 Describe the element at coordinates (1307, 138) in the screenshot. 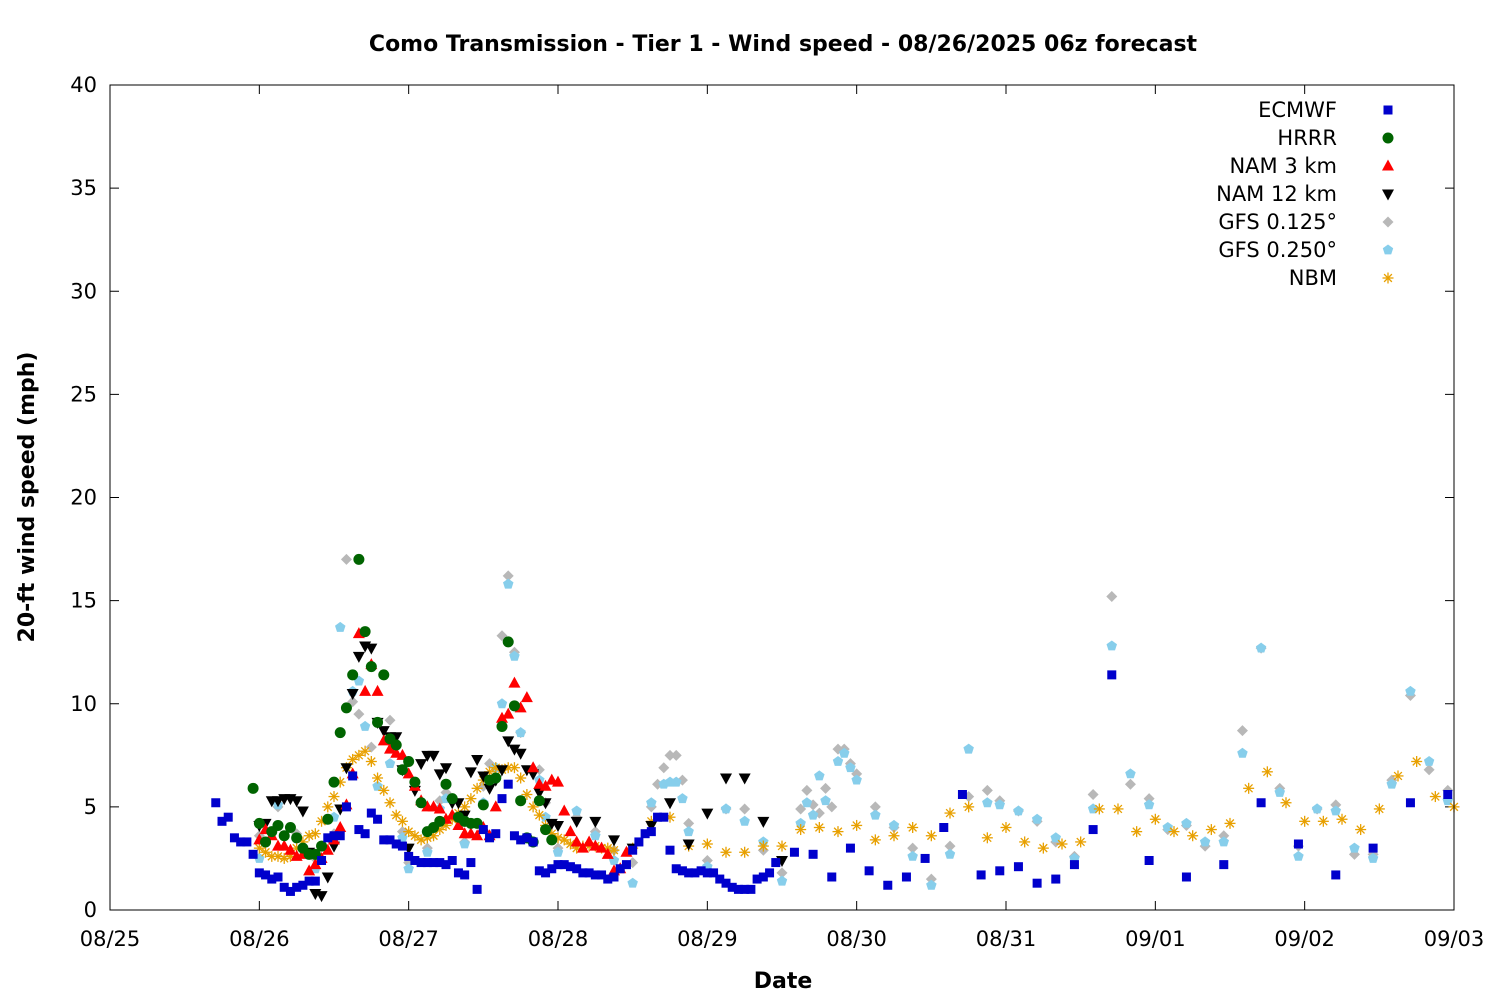

I see `legend-label: HRRR` at that location.